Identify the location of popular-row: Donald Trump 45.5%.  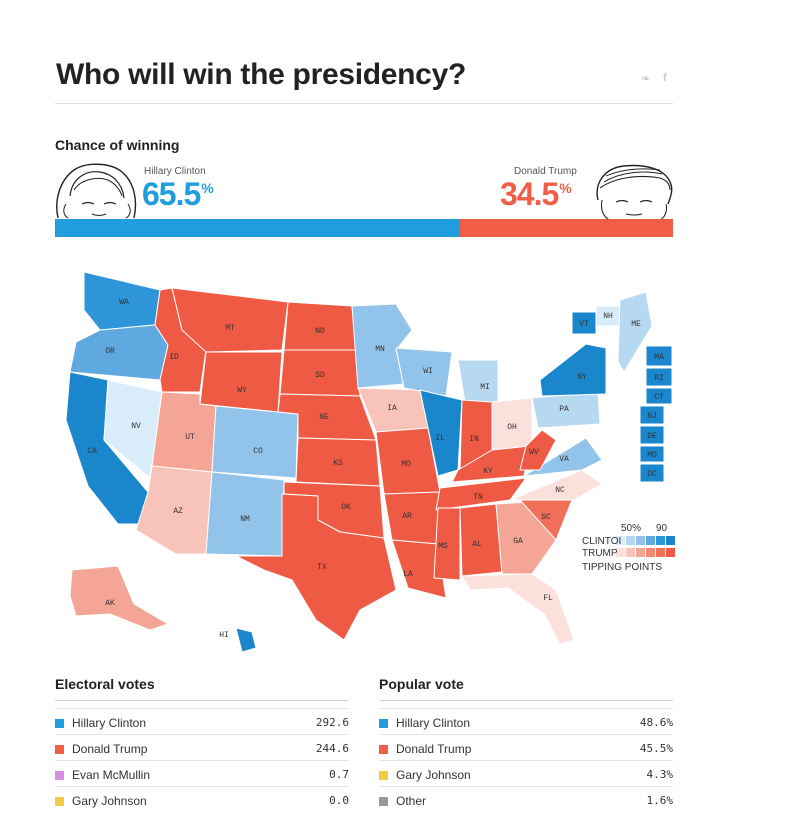
(526, 747).